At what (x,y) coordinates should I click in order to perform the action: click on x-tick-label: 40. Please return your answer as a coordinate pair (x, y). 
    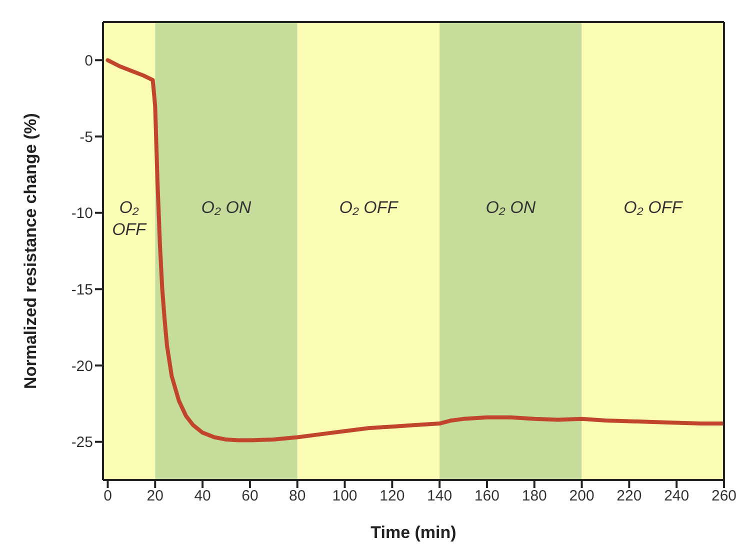
    Looking at the image, I should click on (202, 496).